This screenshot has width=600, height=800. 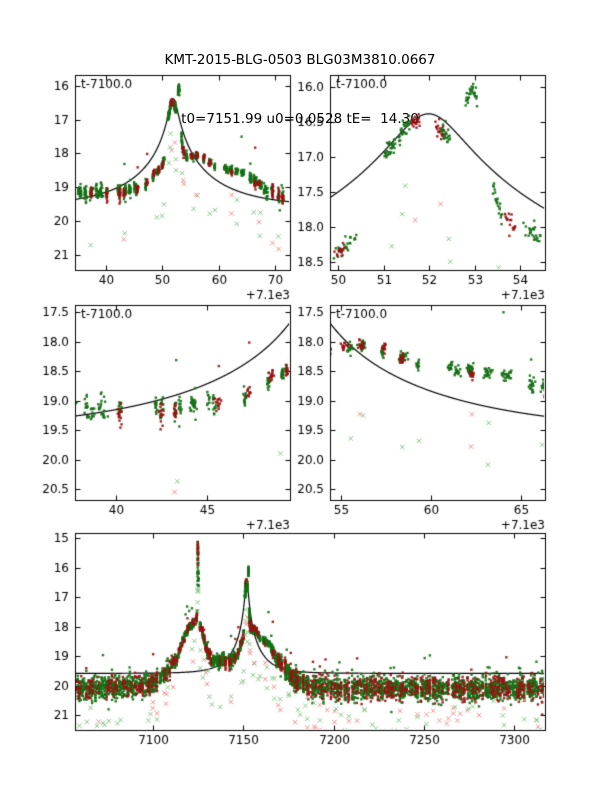 What do you see at coordinates (163, 188) in the screenshot?
I see `panel-top-left-canvas` at bounding box center [163, 188].